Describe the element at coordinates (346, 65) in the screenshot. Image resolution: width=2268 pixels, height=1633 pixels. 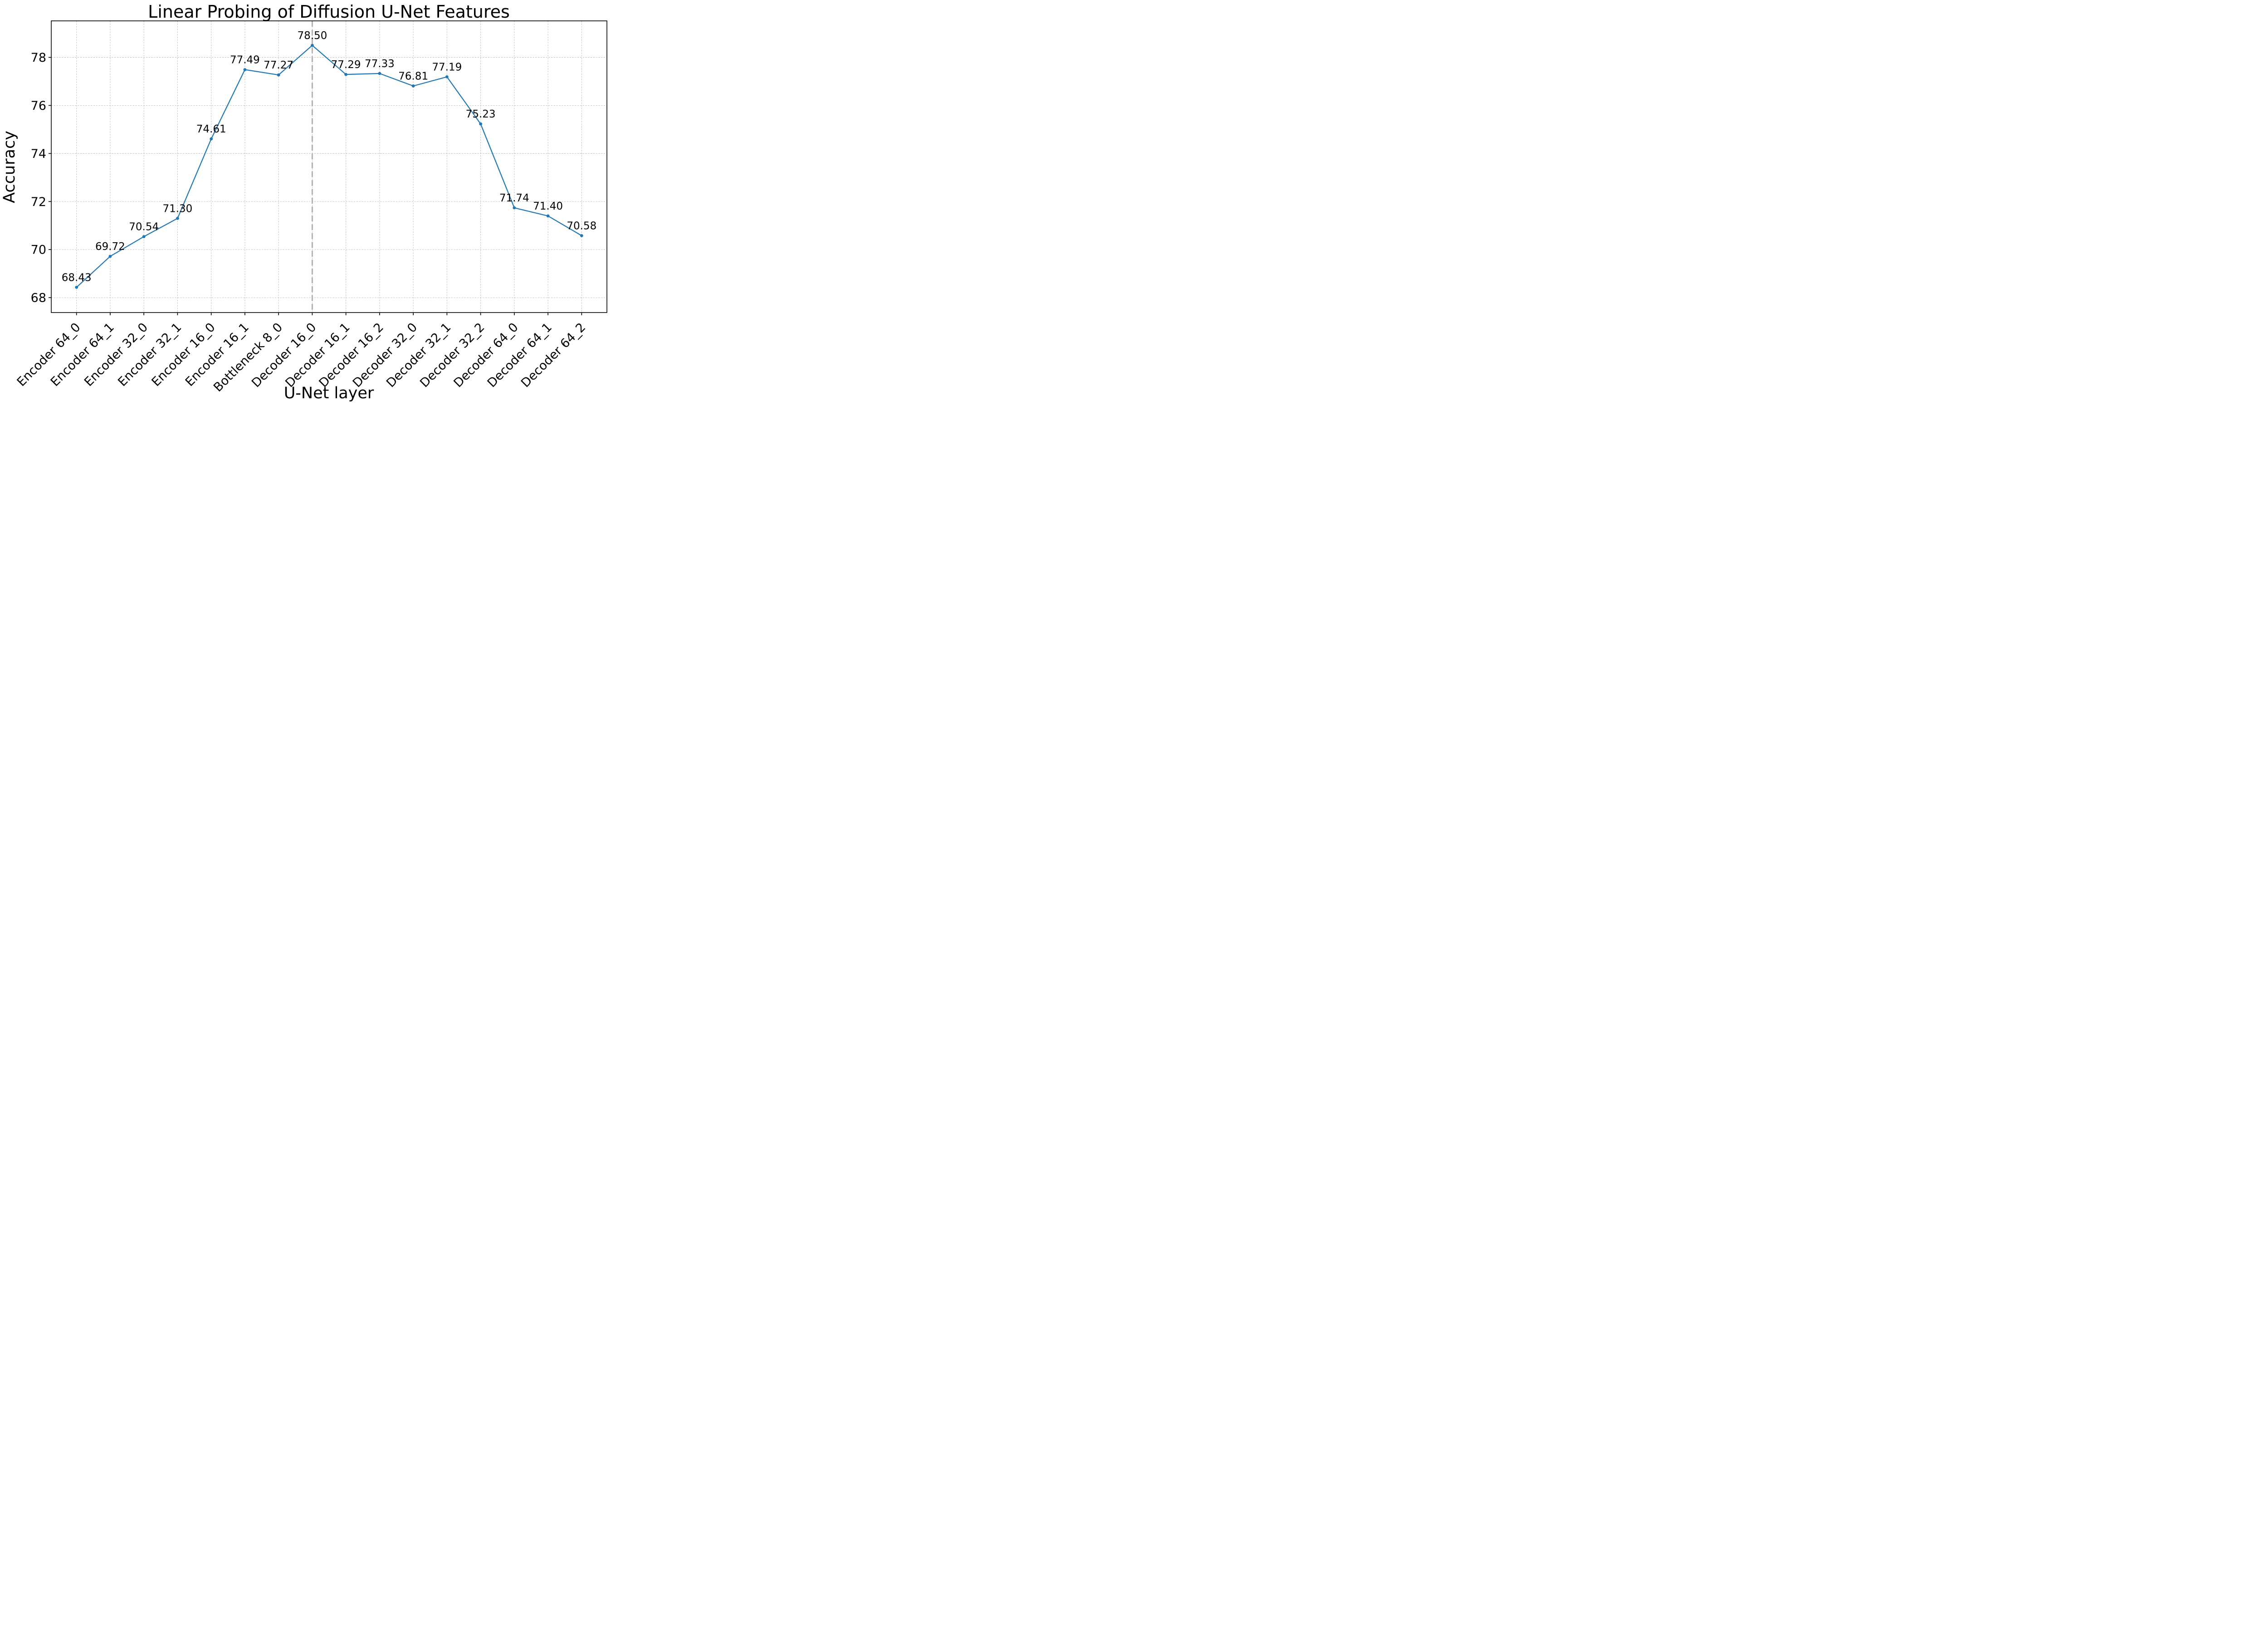
I see `data-point-label: 77.29` at that location.